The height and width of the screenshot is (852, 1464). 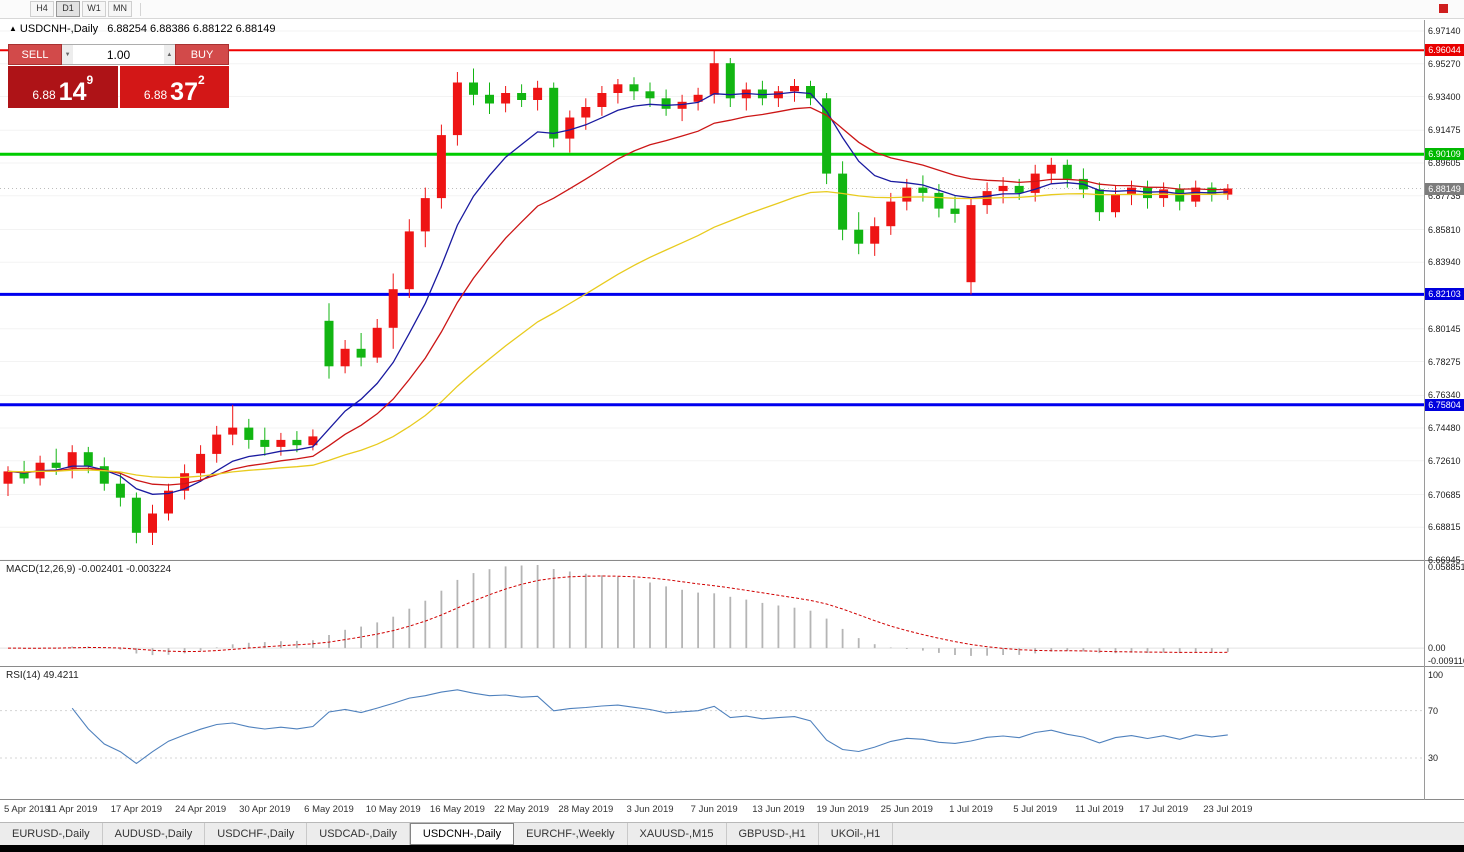 I want to click on timeframe-button-w1: W1, so click(x=94, y=9).